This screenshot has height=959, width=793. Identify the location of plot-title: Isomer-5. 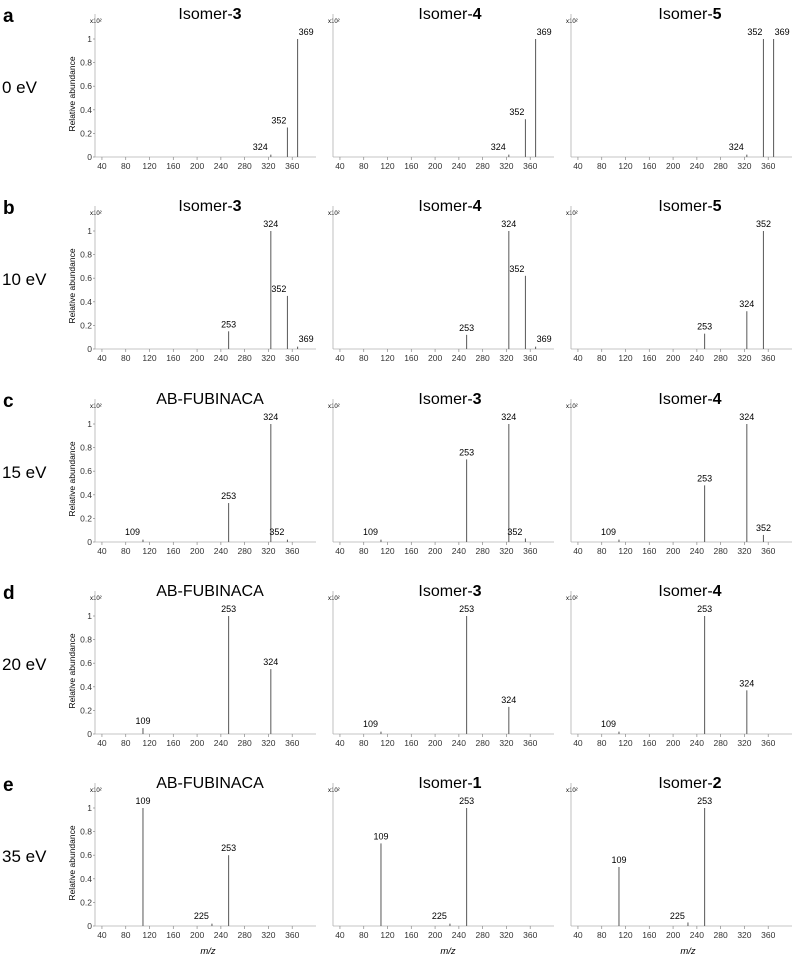
(689, 206).